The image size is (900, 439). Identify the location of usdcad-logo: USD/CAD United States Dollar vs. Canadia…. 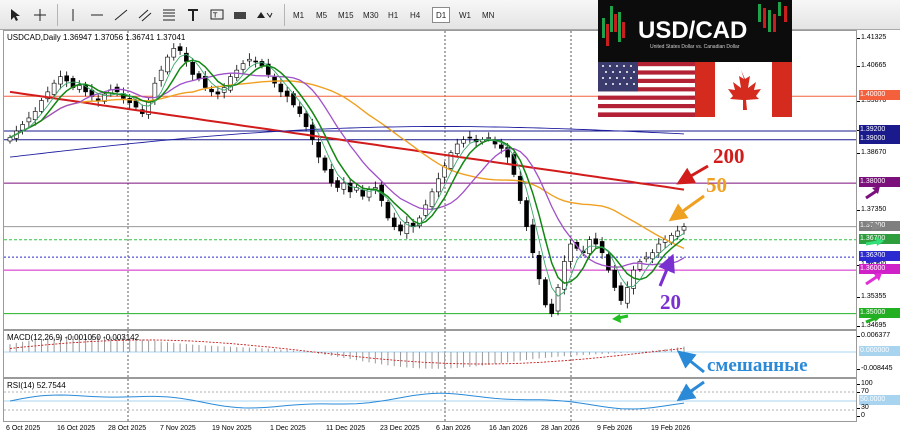
(695, 58).